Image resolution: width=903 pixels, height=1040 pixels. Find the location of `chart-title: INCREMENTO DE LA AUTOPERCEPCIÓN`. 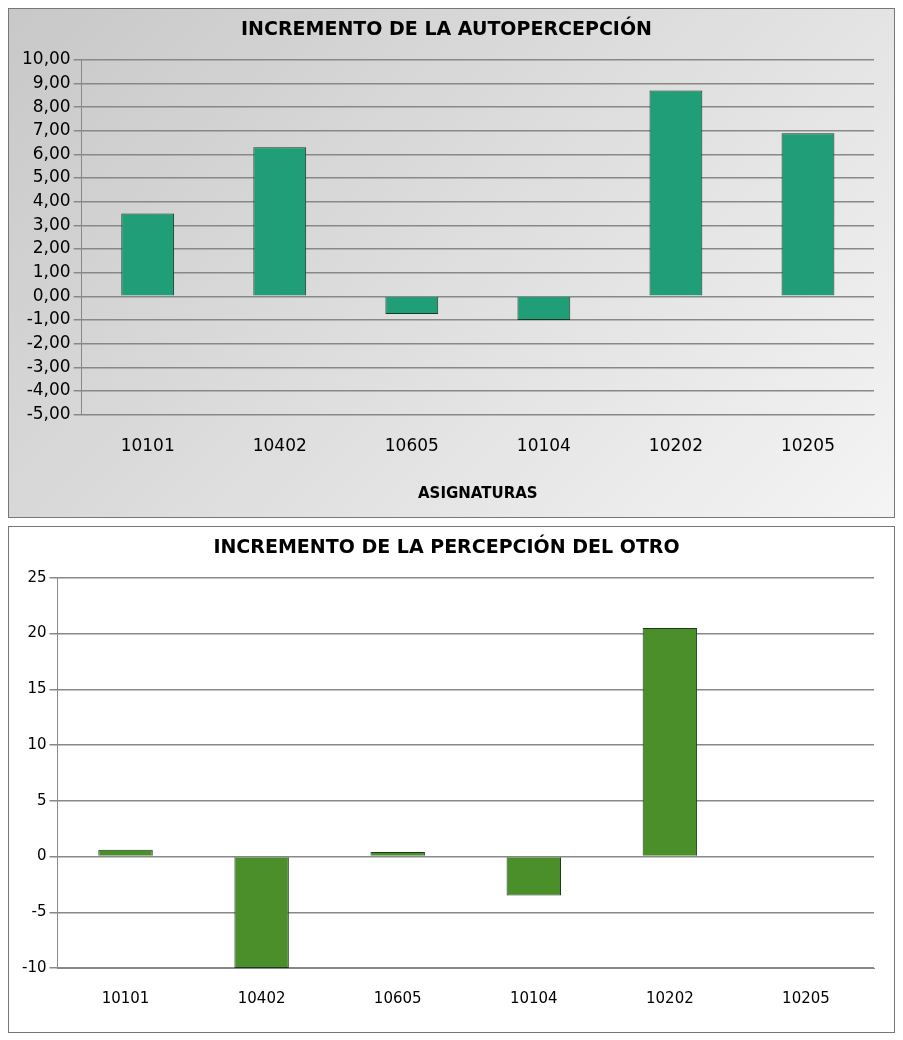

chart-title: INCREMENTO DE LA AUTOPERCEPCIÓN is located at coordinates (446, 28).